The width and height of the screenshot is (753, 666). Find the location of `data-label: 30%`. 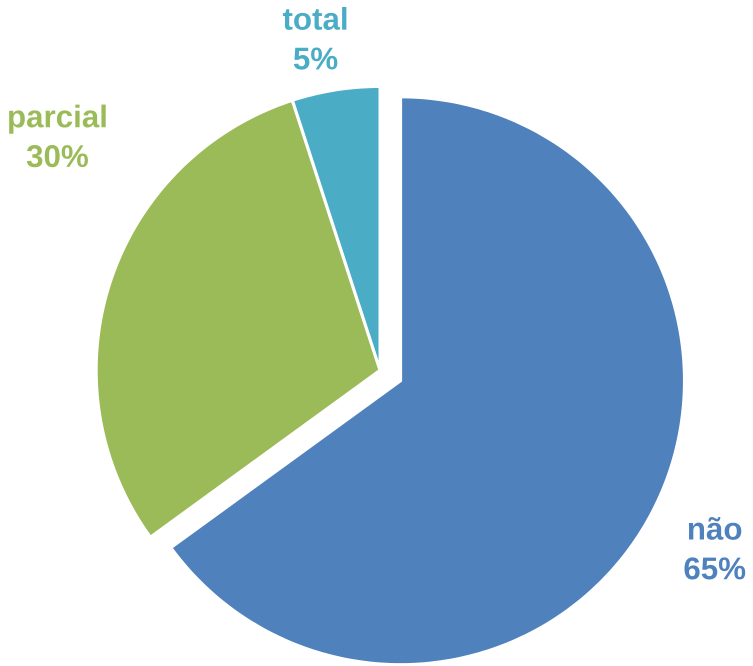

data-label: 30% is located at coordinates (57, 156).